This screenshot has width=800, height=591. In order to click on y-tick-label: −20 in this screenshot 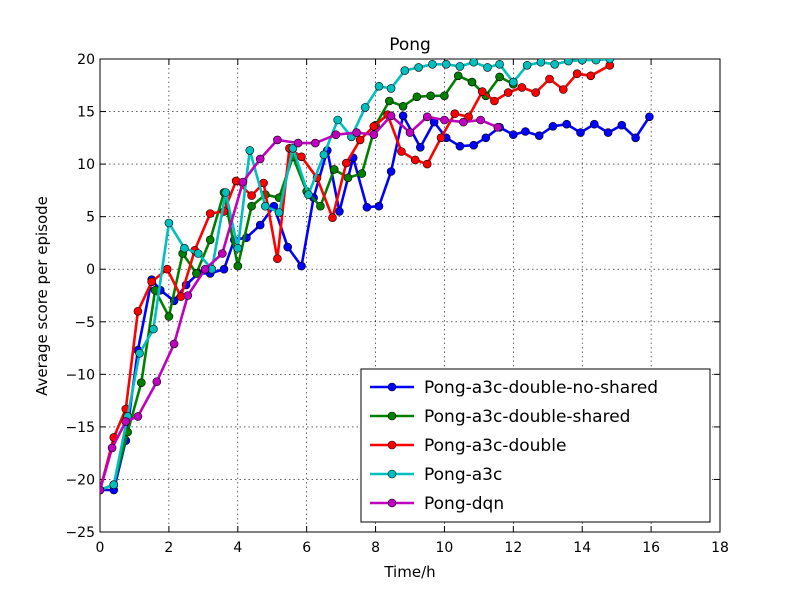, I will do `click(80, 480)`.